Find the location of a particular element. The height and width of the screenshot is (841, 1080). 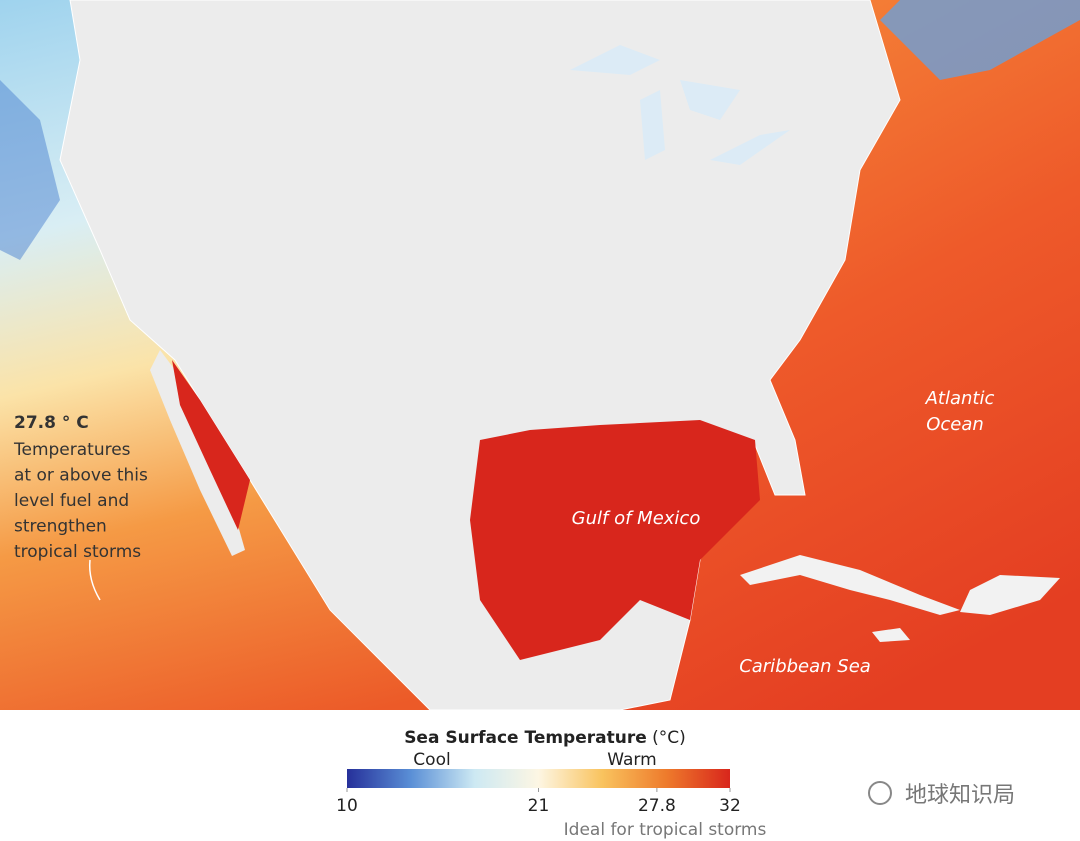

tick-label: 32 is located at coordinates (730, 806).